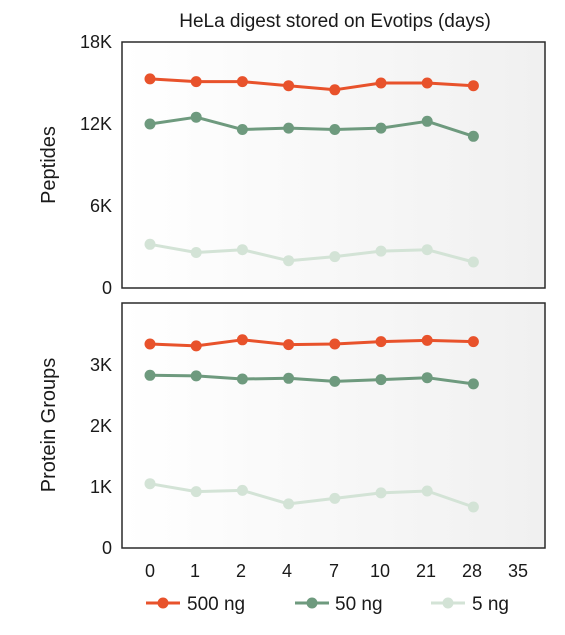 The image size is (565, 635). What do you see at coordinates (216, 604) in the screenshot?
I see `legend-label-500-ng: 500 ng` at bounding box center [216, 604].